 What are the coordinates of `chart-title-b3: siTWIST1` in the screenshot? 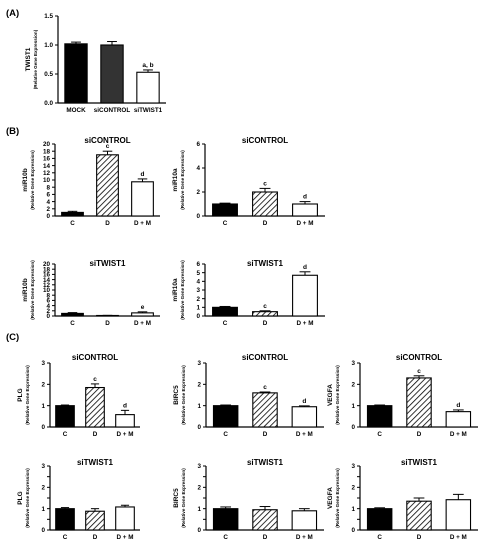 It's located at (107, 263).